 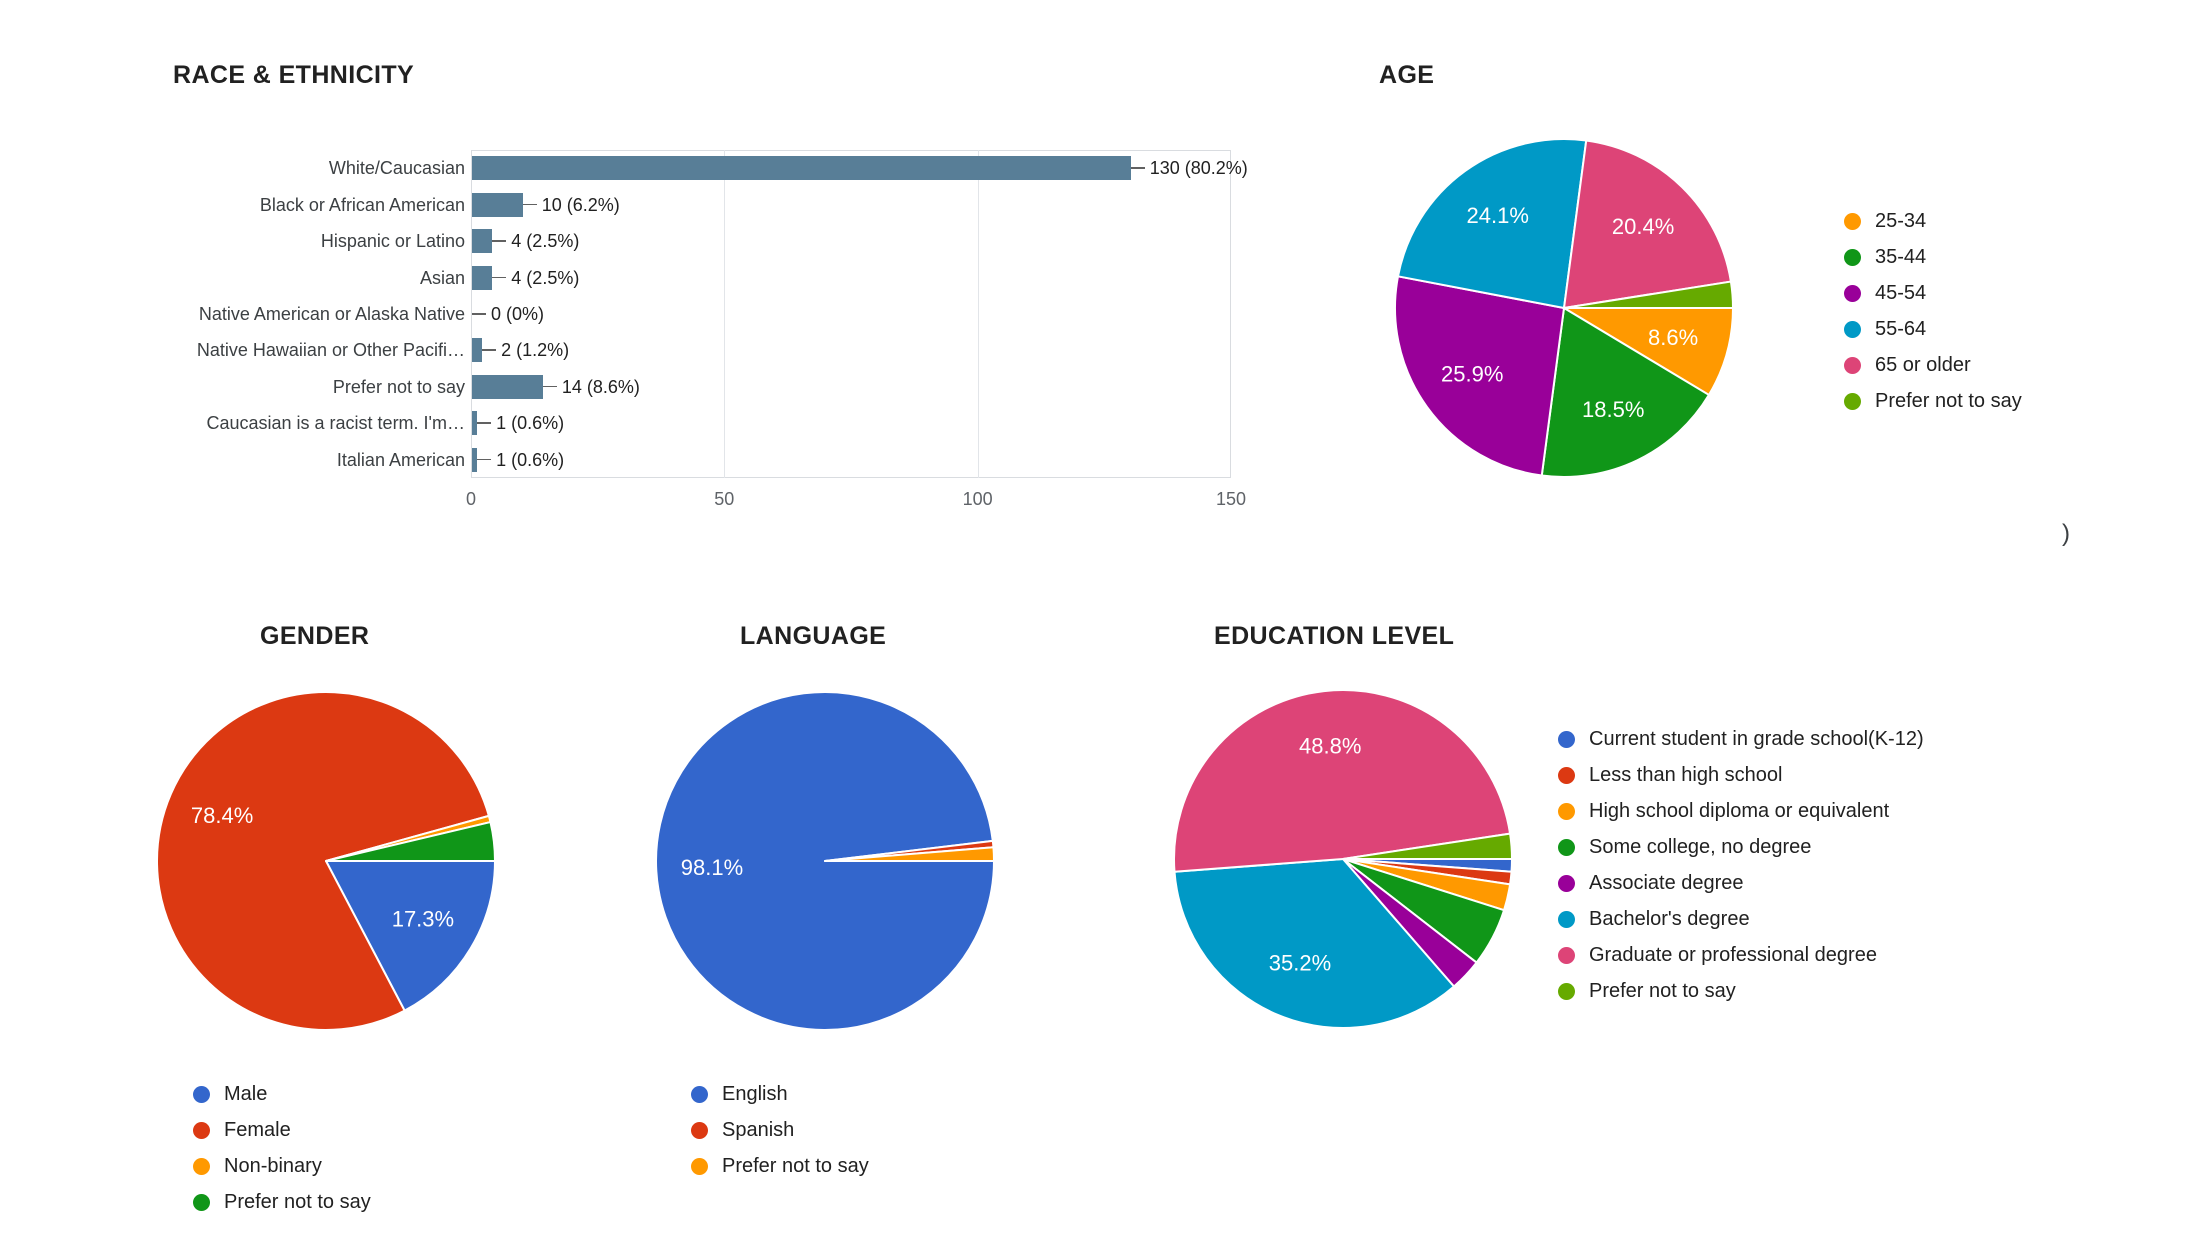 I want to click on race-chart-title: RACE & ETHNICITY, so click(x=294, y=75).